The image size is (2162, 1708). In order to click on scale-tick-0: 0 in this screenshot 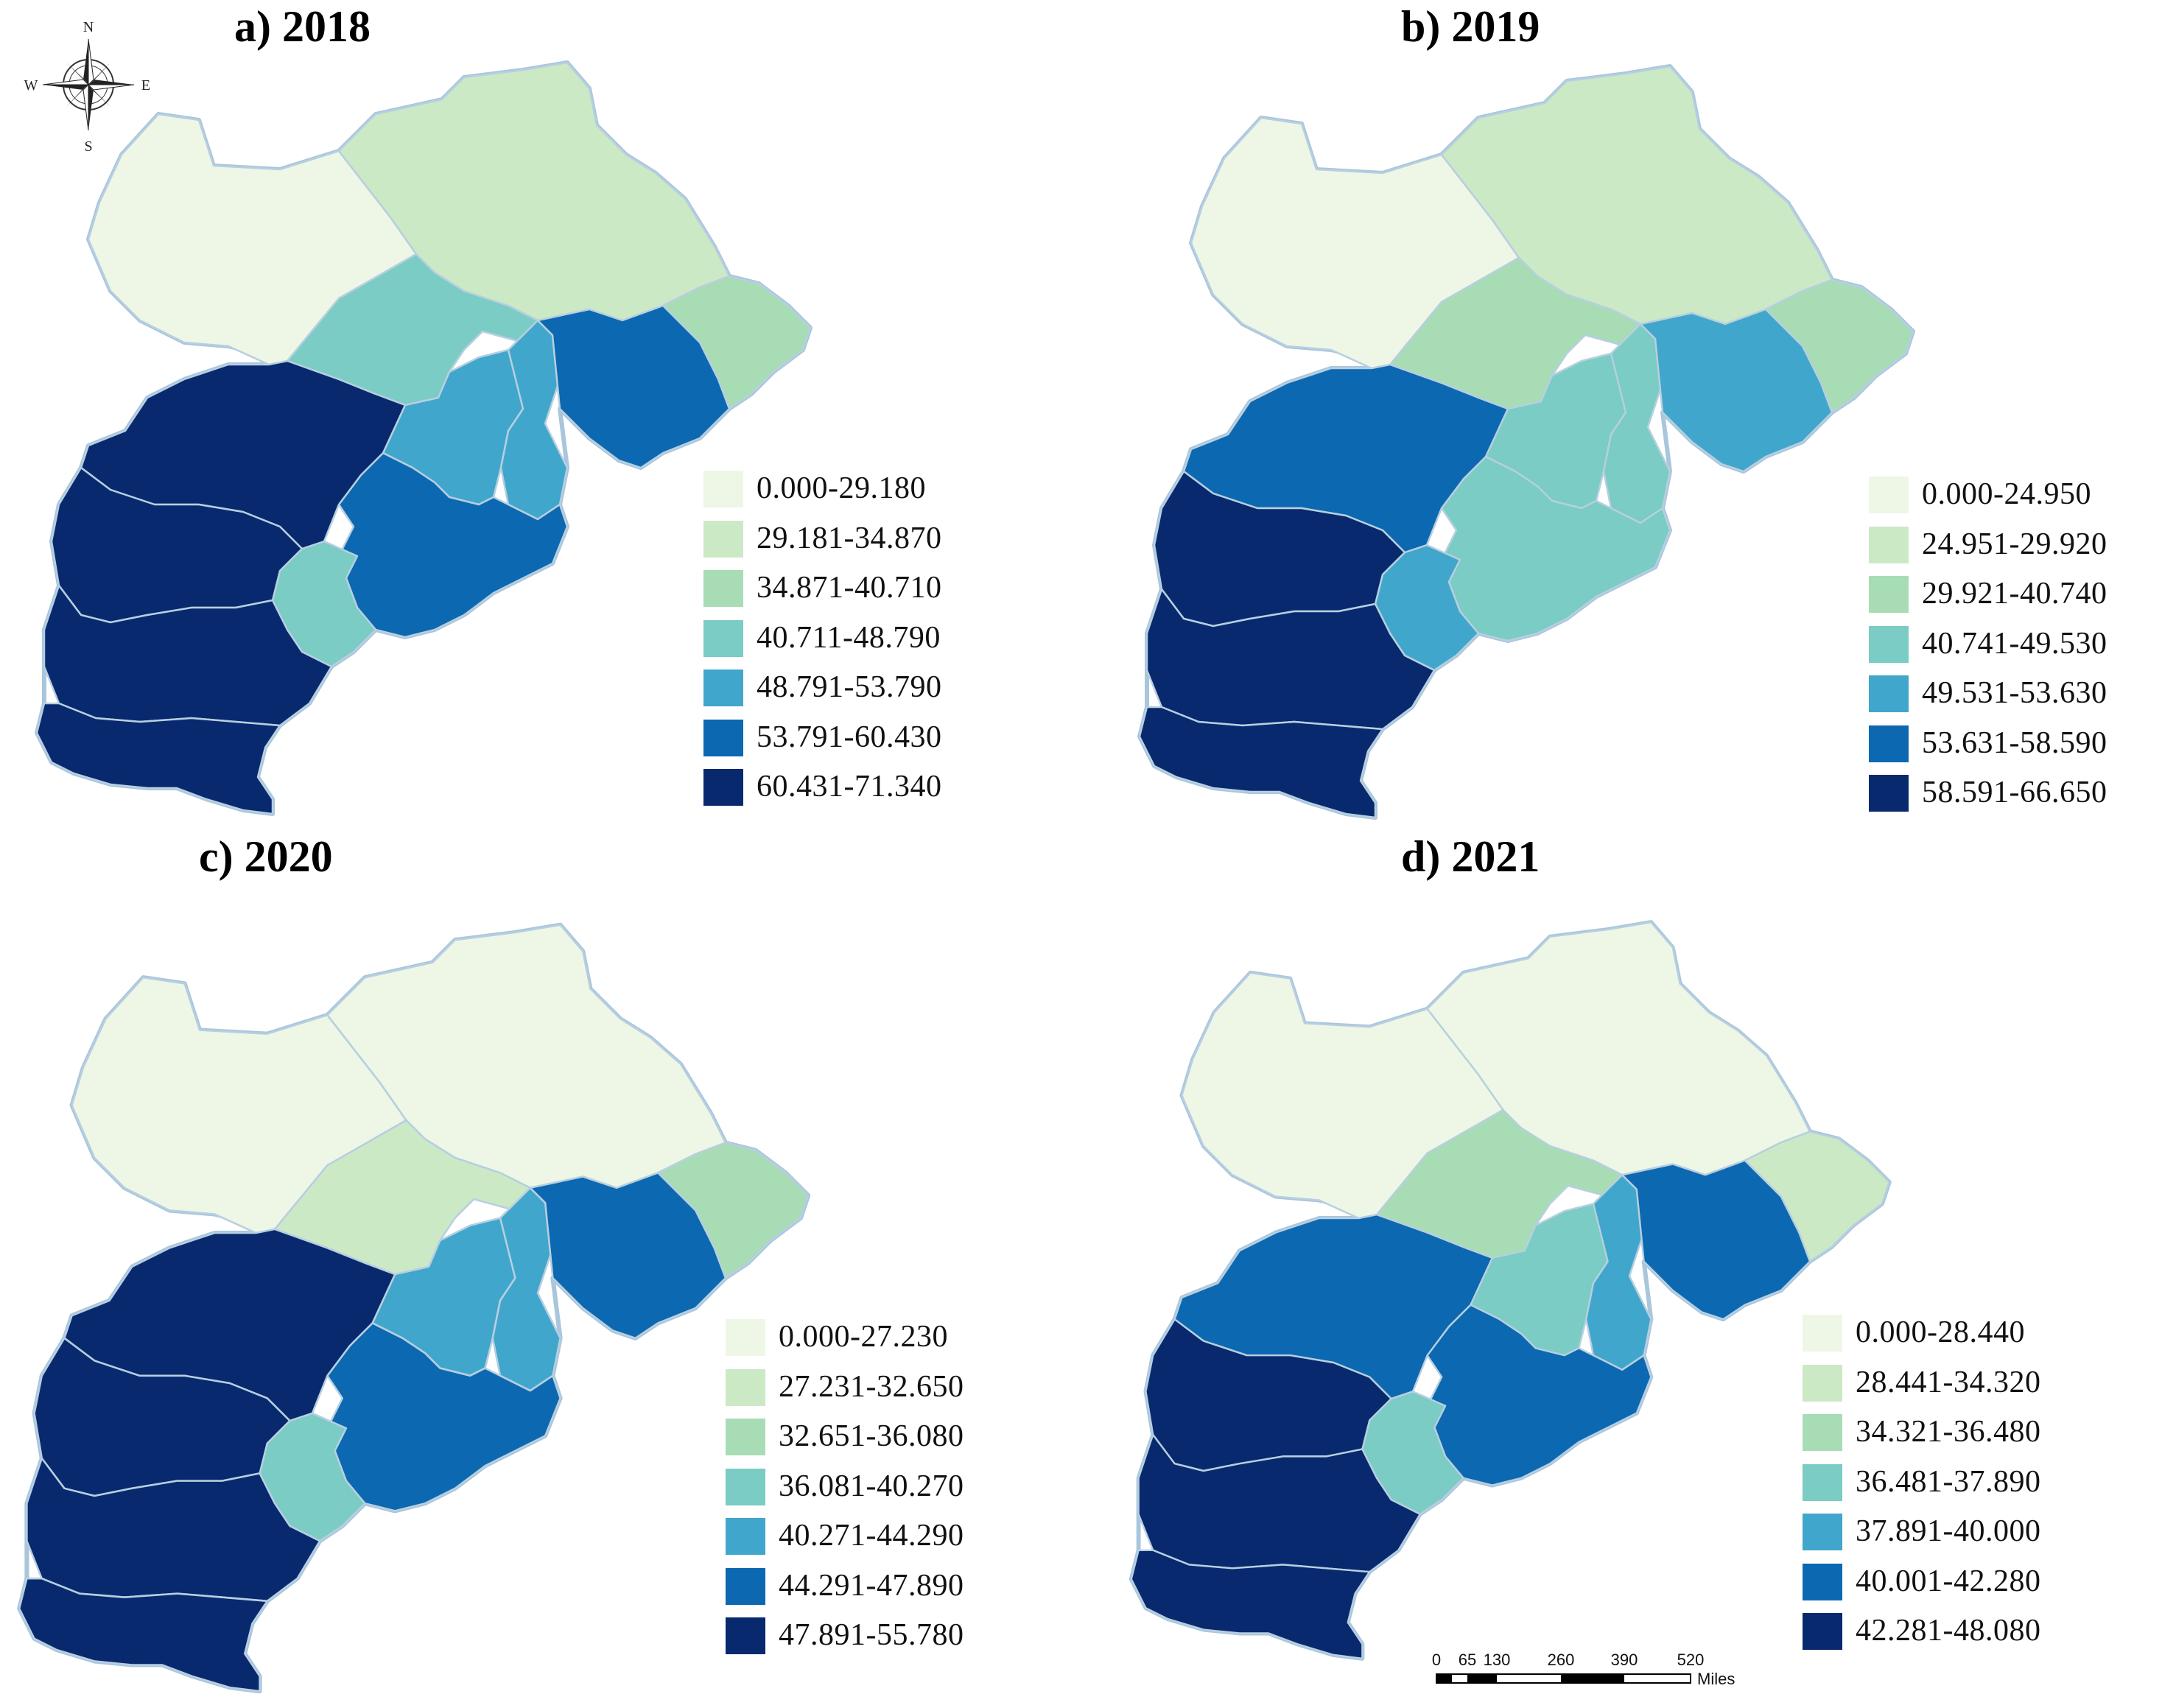, I will do `click(1436, 1660)`.